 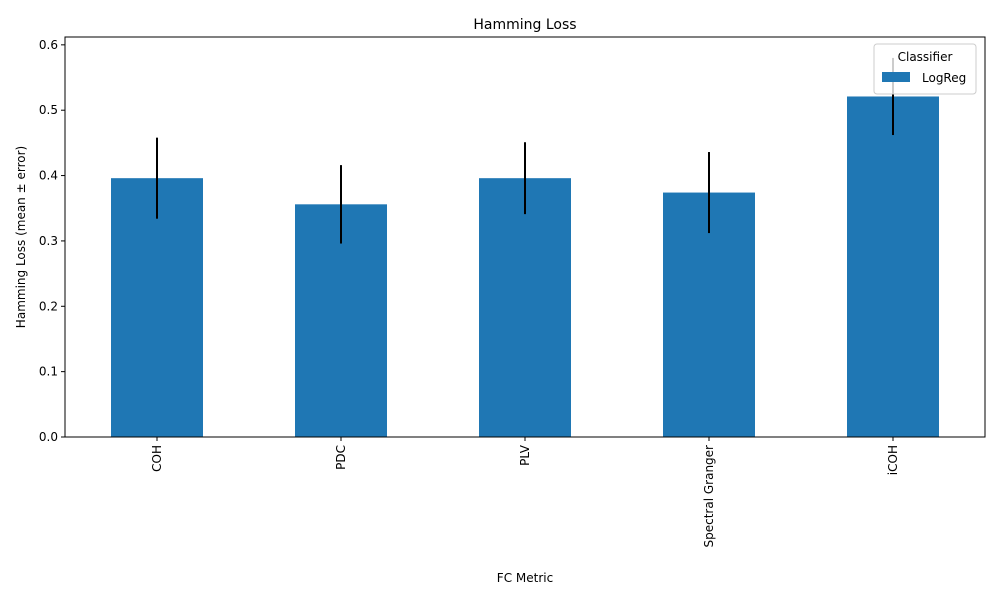 What do you see at coordinates (157, 458) in the screenshot?
I see `x-tick-label: COH` at bounding box center [157, 458].